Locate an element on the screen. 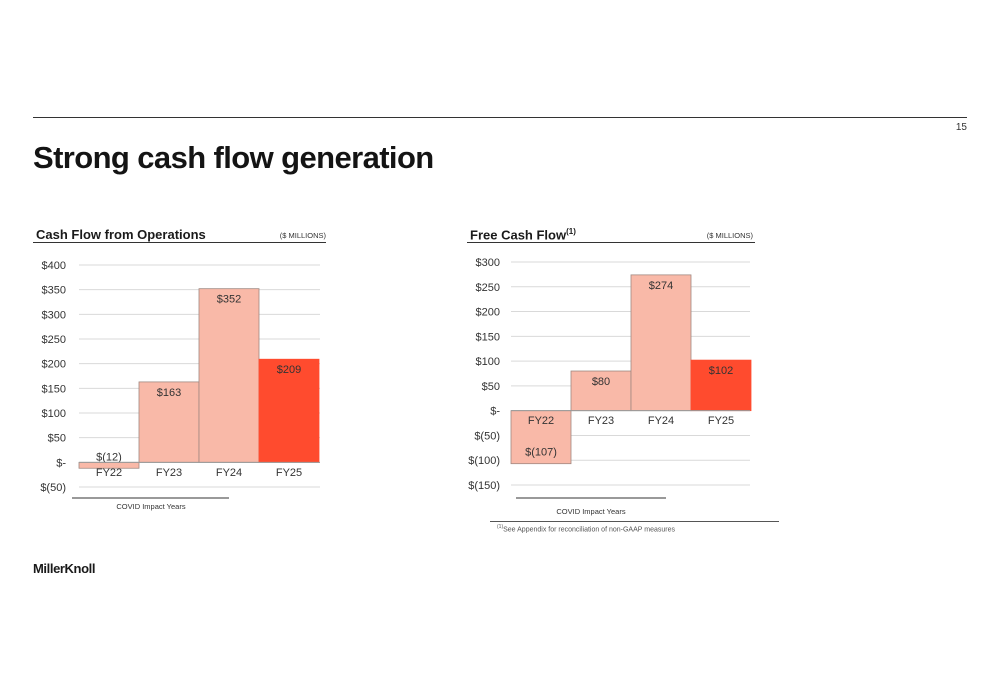  footnote-rule is located at coordinates (634, 521).